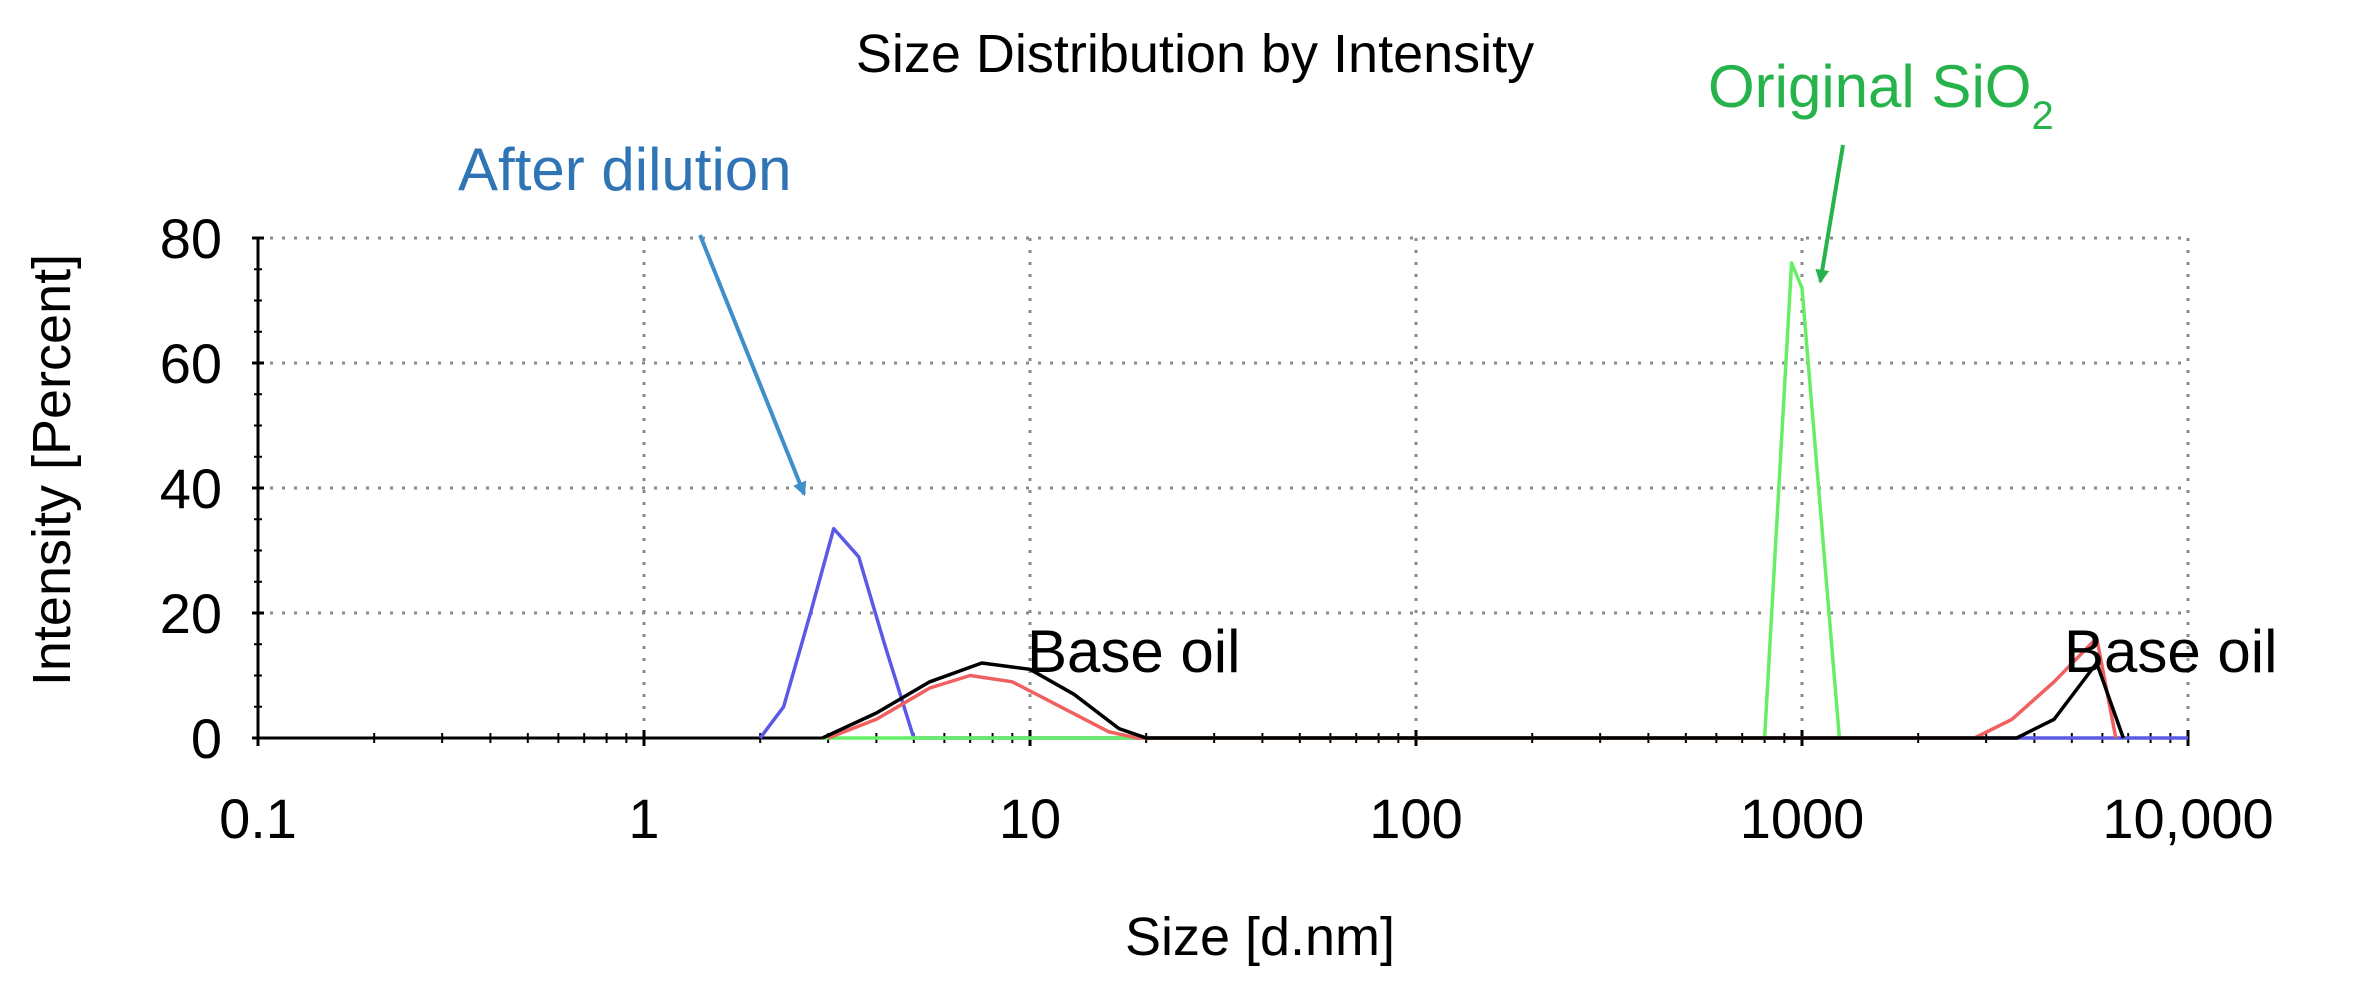 Image resolution: width=2367 pixels, height=1000 pixels. I want to click on annotation-base-oil-right: Base oil, so click(2170, 651).